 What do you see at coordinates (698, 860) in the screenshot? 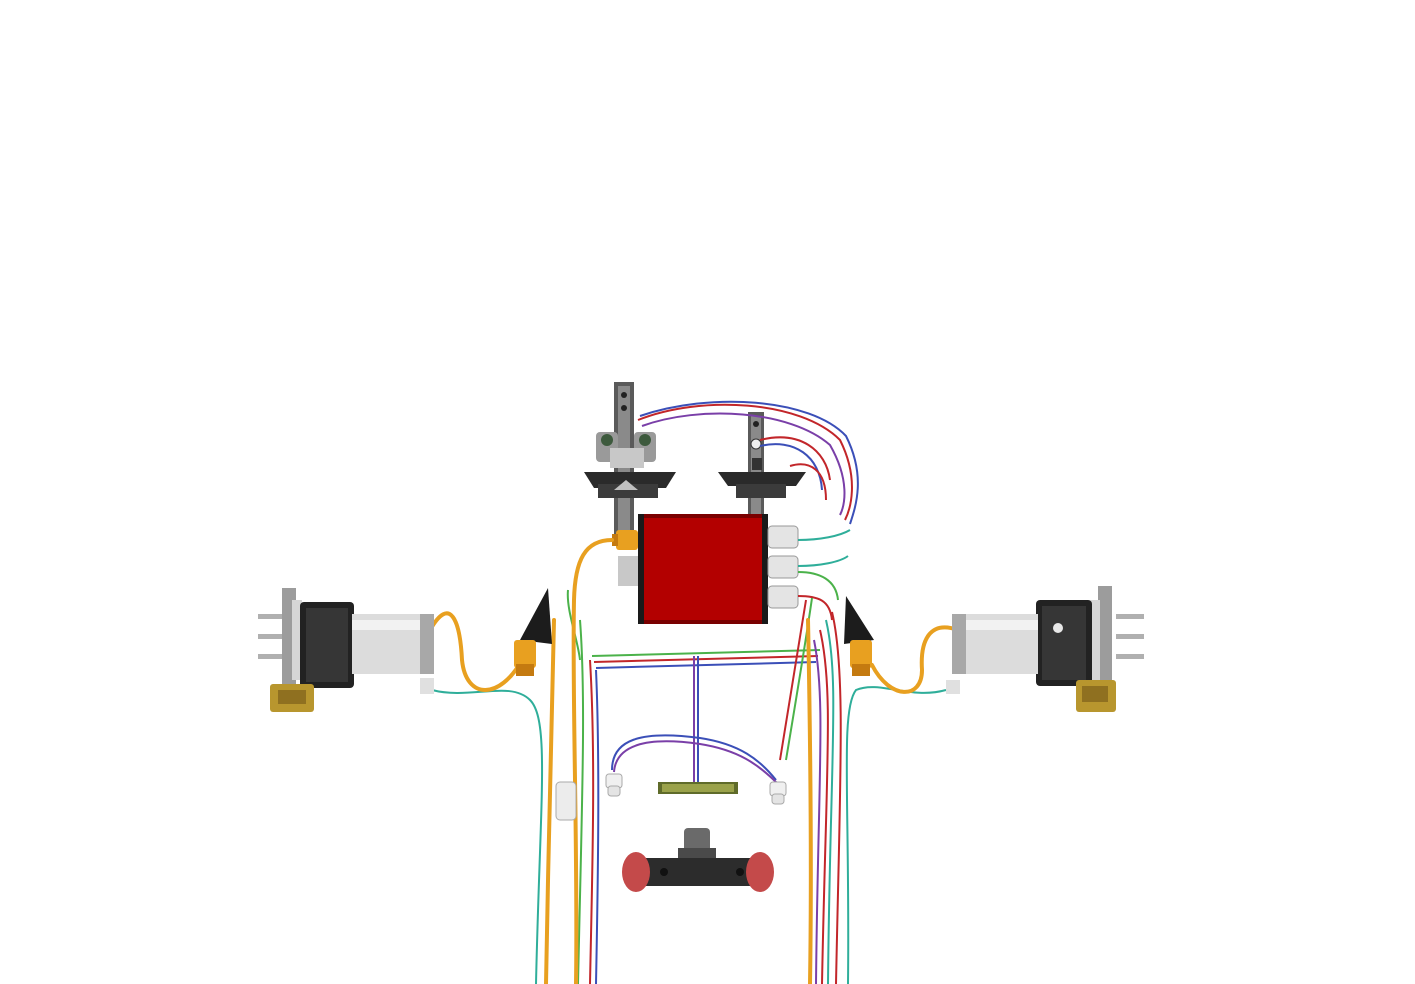
I see `bottom-mount` at bounding box center [698, 860].